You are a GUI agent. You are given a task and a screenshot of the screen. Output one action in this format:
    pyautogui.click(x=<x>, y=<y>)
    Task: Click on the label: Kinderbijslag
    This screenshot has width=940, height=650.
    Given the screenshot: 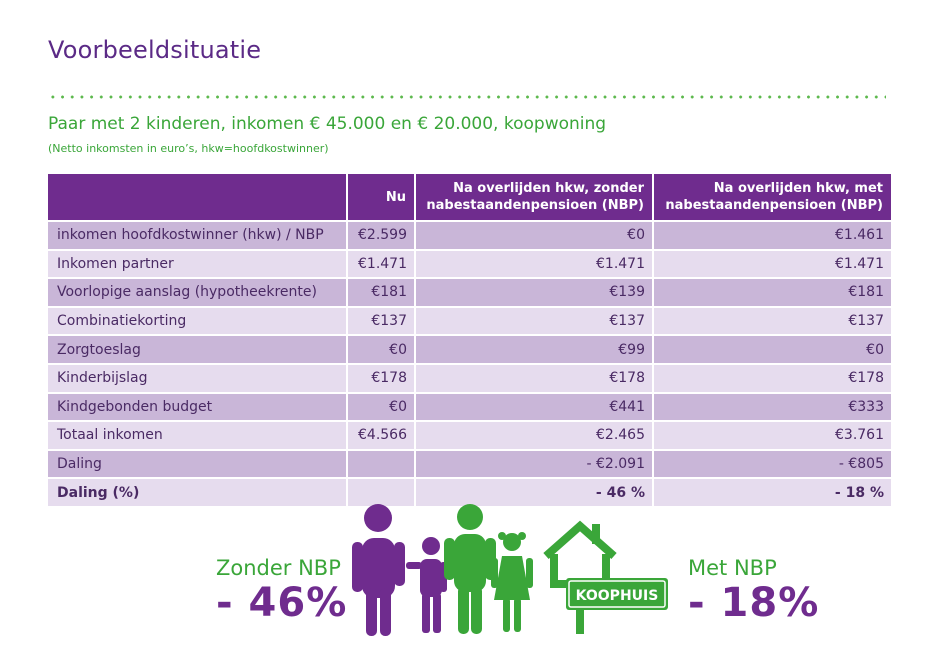 What is the action you would take?
    pyautogui.click(x=197, y=378)
    